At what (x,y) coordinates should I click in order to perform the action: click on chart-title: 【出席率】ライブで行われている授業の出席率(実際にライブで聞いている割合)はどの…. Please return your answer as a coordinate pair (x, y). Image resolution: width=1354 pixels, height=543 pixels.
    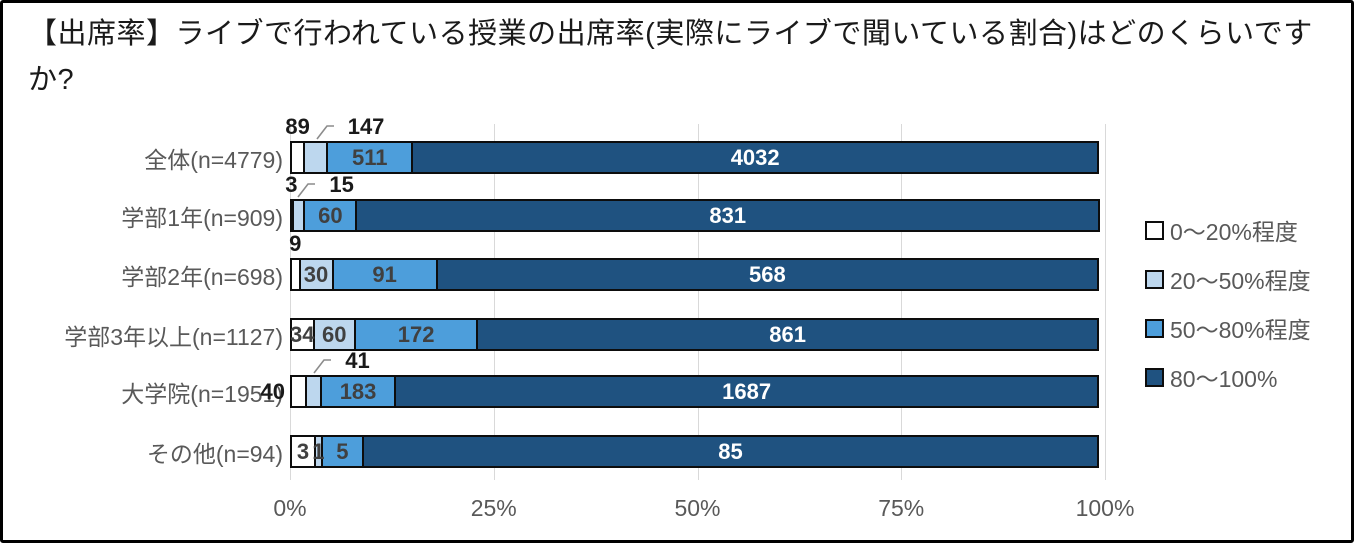
    Looking at the image, I should click on (670, 57).